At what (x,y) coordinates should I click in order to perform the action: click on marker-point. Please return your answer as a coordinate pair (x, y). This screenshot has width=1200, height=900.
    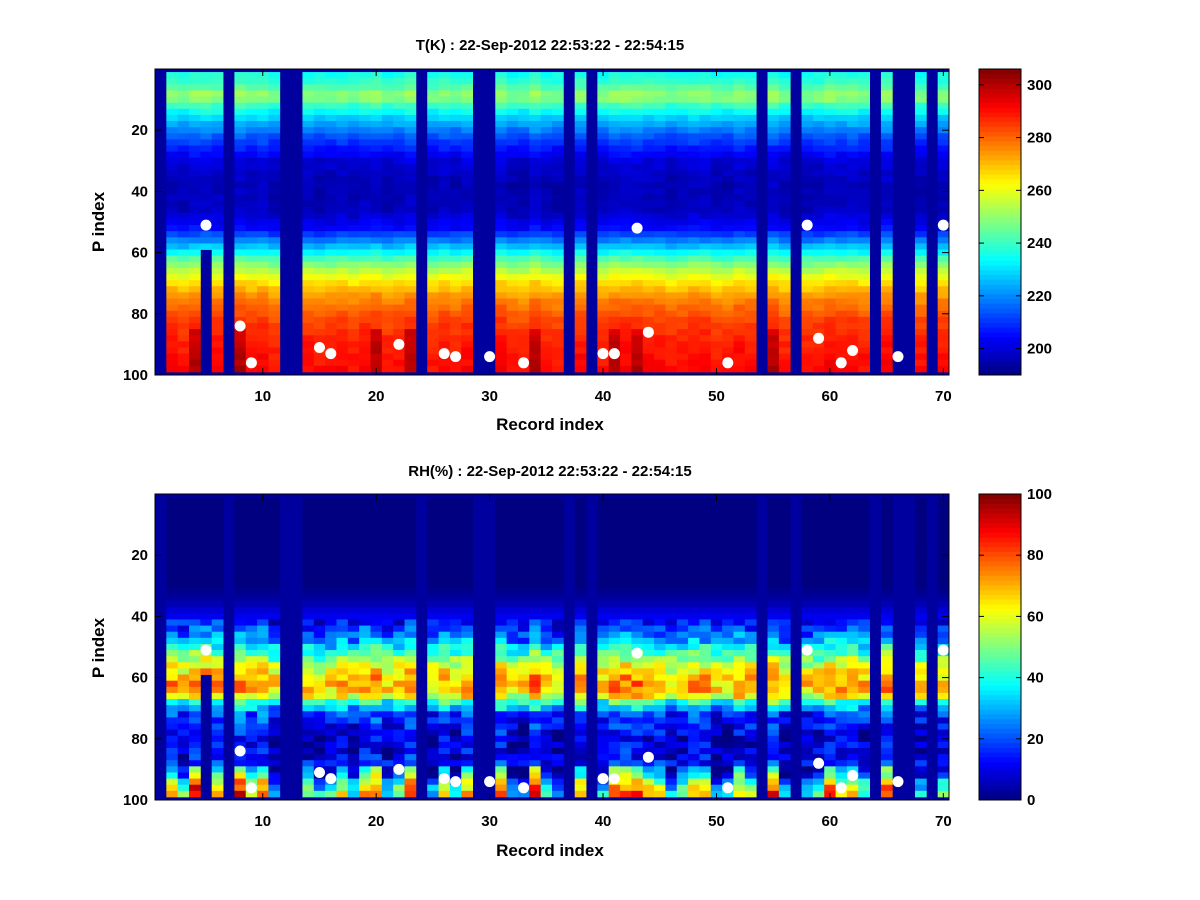
    Looking at the image, I should click on (206, 225).